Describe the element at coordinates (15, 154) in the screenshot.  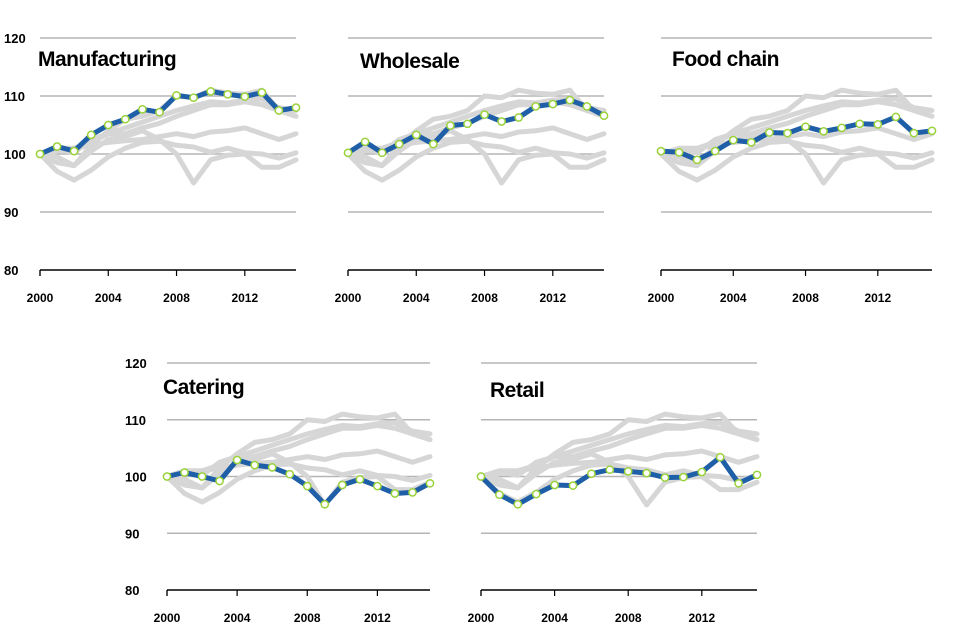
I see `y-tick-label: 100` at that location.